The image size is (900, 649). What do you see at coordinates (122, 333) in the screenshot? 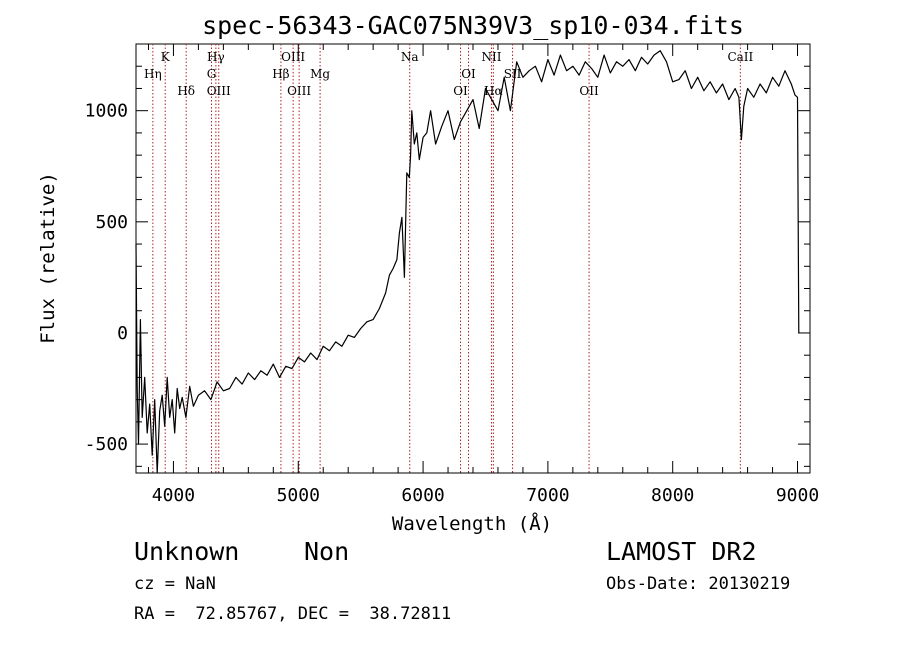
I see `y-tick-label: 0` at bounding box center [122, 333].